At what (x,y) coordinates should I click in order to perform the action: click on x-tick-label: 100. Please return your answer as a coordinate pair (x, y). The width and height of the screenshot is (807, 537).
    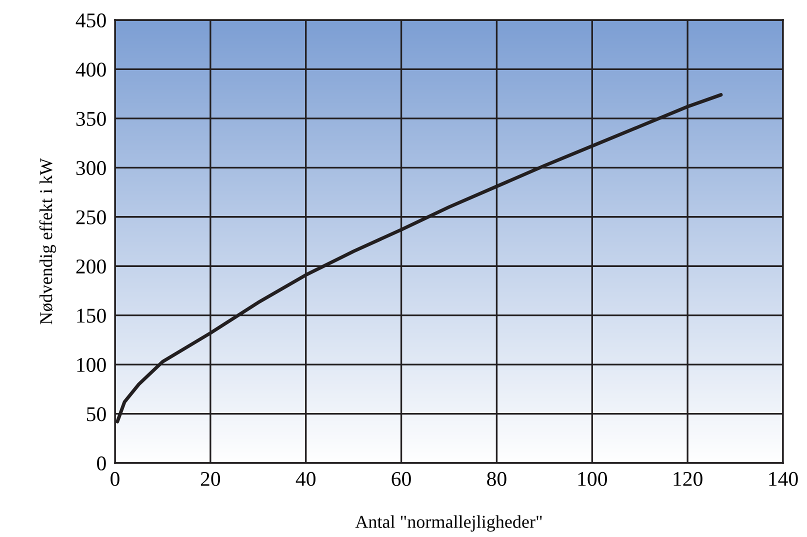
    Looking at the image, I should click on (592, 479).